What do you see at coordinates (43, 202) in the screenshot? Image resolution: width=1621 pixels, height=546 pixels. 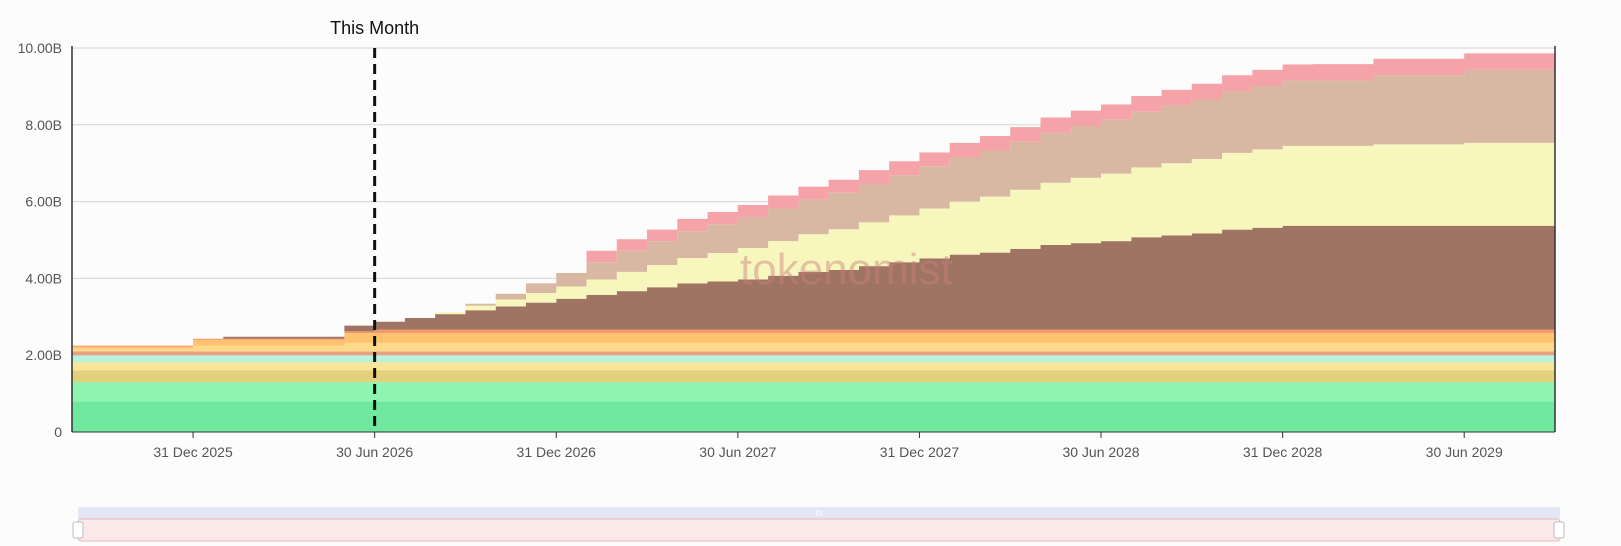 I see `y-tick-label: 6.00B` at bounding box center [43, 202].